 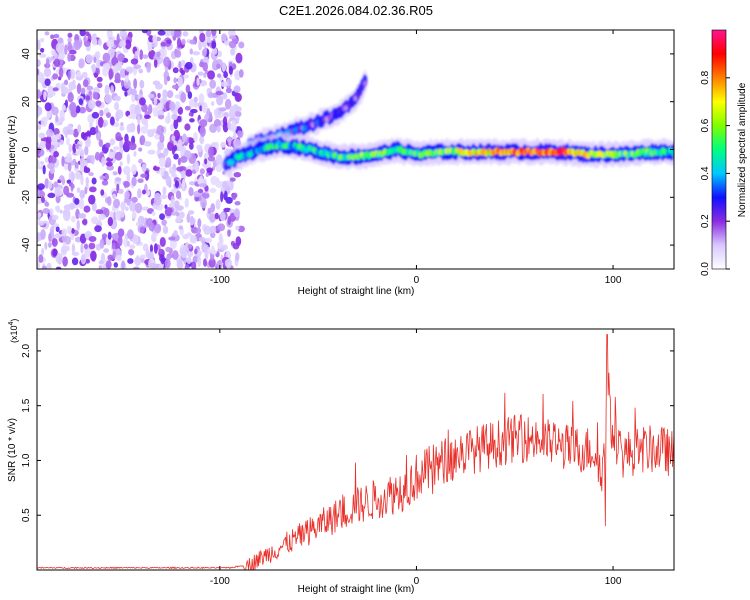 What do you see at coordinates (705, 77) in the screenshot?
I see `colorbar-tick-label: 0.8` at bounding box center [705, 77].